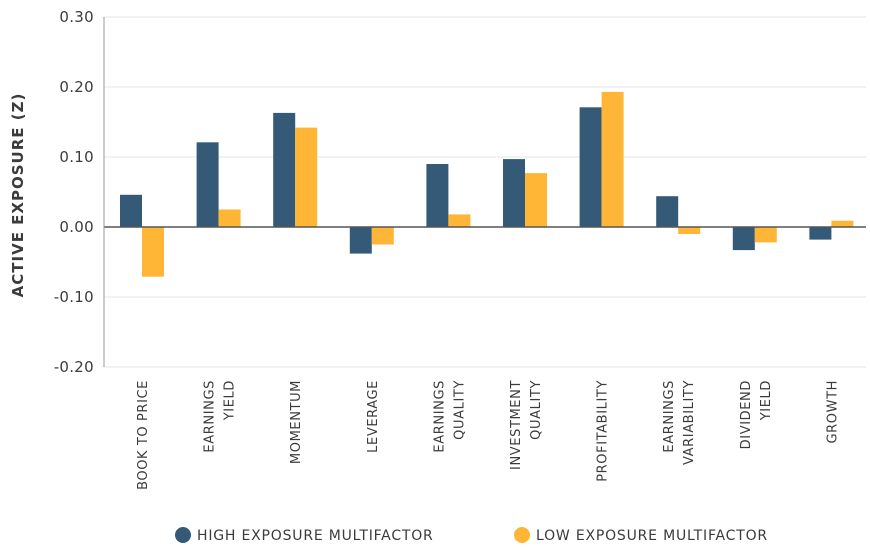 The width and height of the screenshot is (870, 552). I want to click on category-label-line: LEVERAGE, so click(373, 416).